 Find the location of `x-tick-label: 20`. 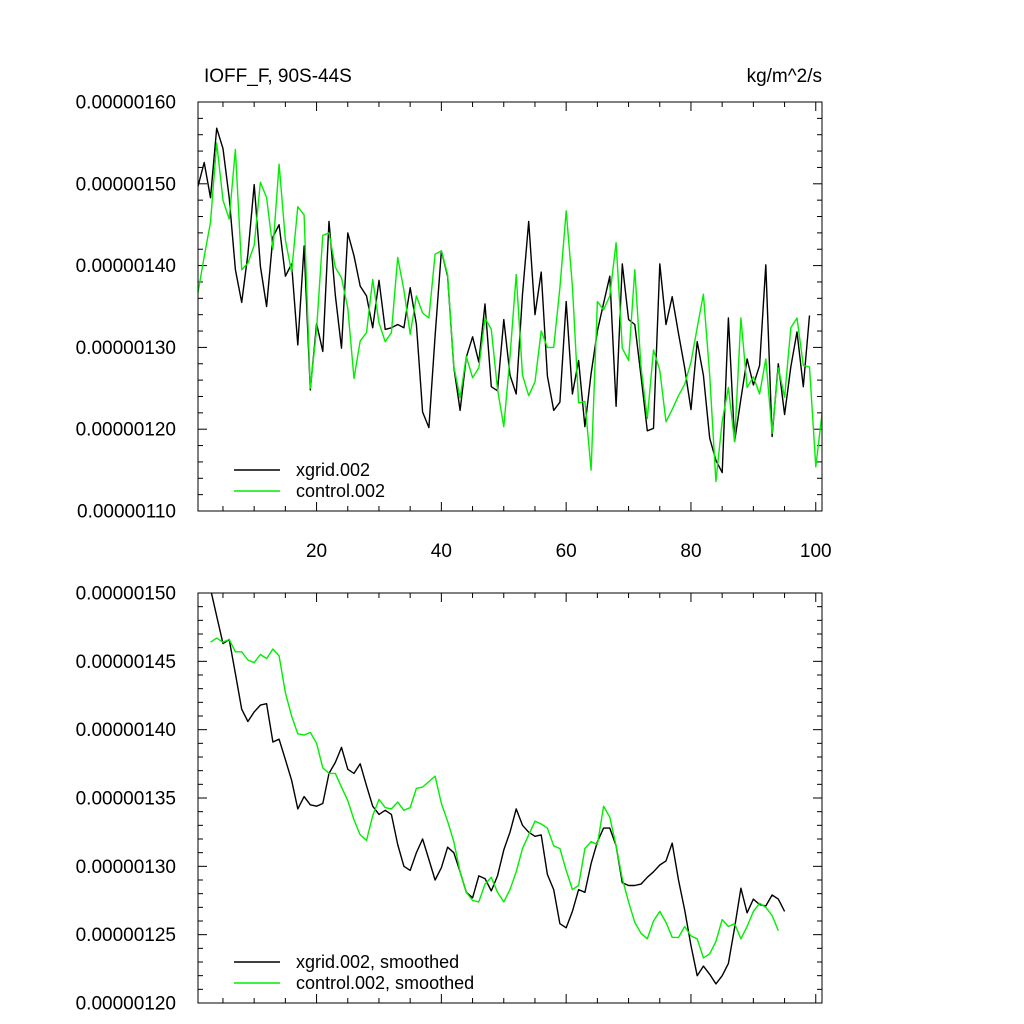

x-tick-label: 20 is located at coordinates (316, 551).